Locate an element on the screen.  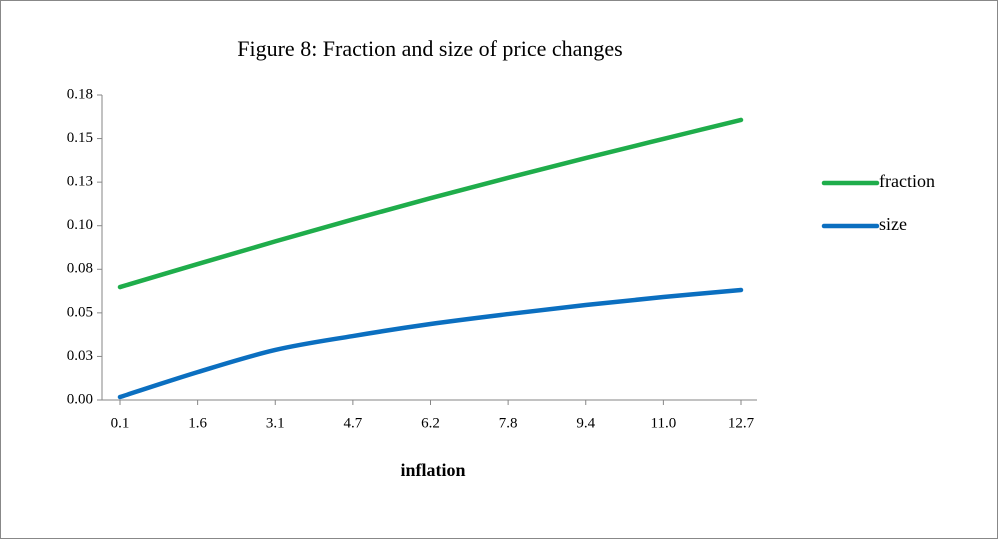
x-tick-label: 11.0 is located at coordinates (664, 423).